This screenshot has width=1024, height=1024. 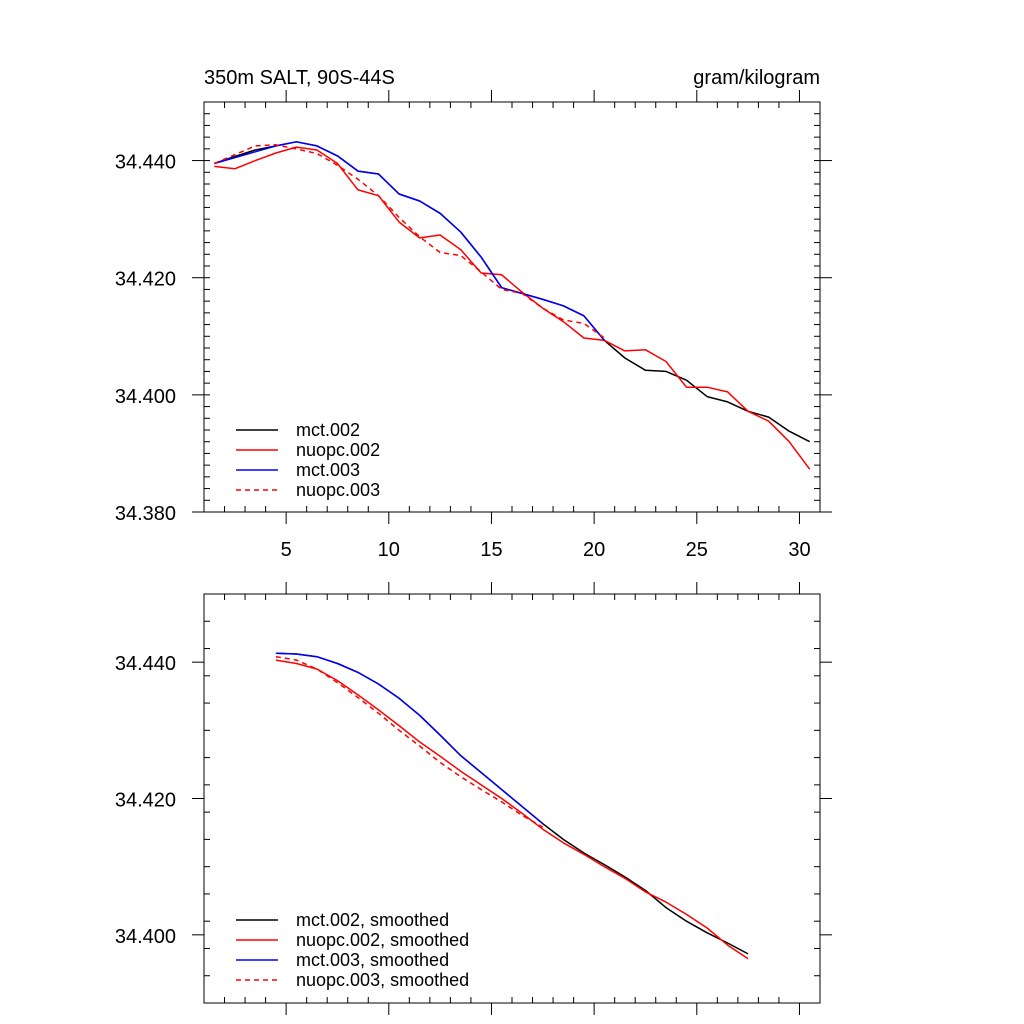 I want to click on x-tick-label: 20, so click(x=594, y=550).